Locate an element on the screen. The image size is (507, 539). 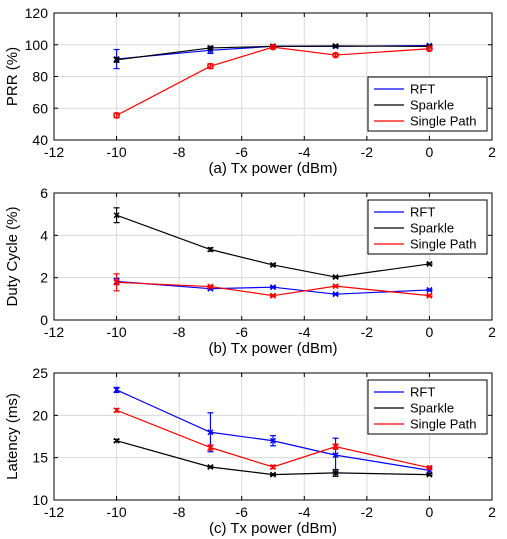
y-axis-label: Latency (ms) is located at coordinates (12, 436).